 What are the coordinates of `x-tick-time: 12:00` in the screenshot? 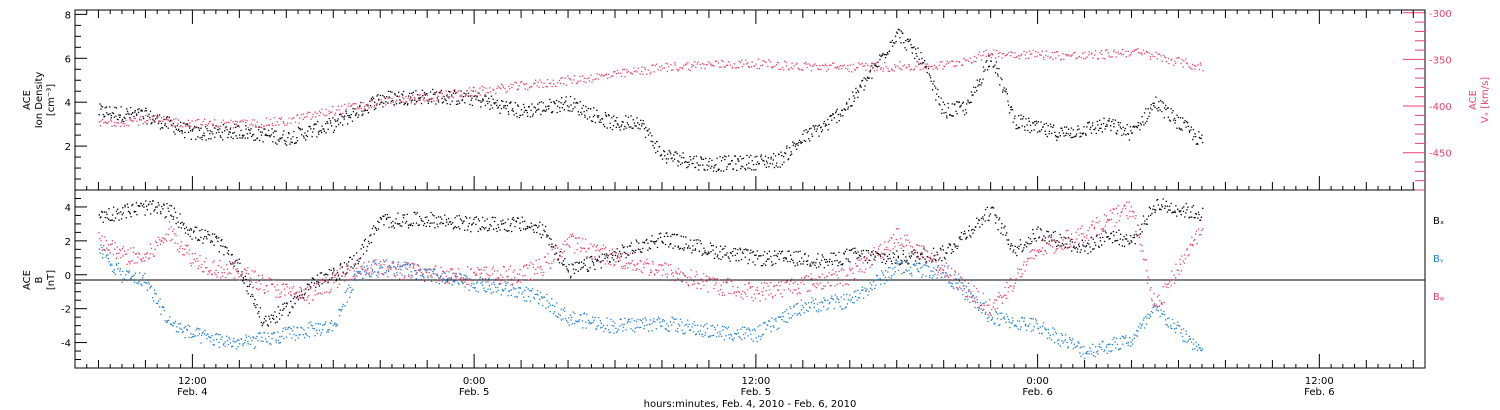 It's located at (1319, 381).